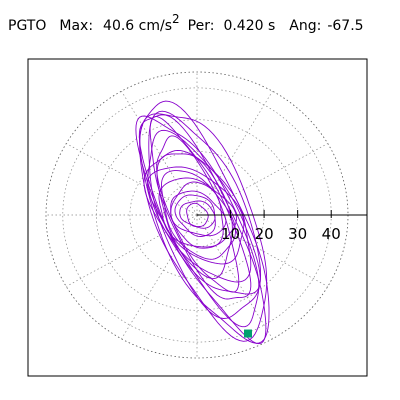  Describe the element at coordinates (176, 19) in the screenshot. I see `max-unit-exponent: 2` at that location.